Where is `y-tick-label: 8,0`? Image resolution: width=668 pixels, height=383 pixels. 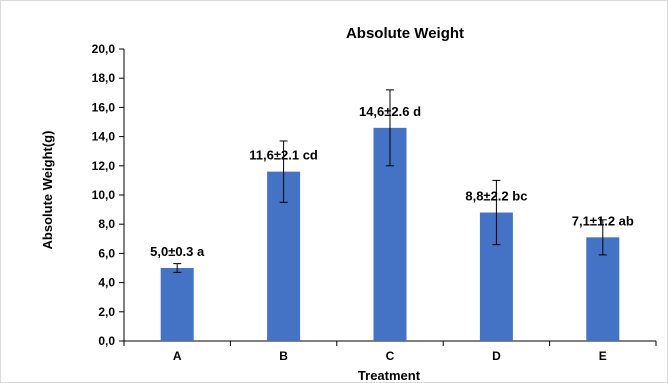 y-tick-label: 8,0 is located at coordinates (106, 224).